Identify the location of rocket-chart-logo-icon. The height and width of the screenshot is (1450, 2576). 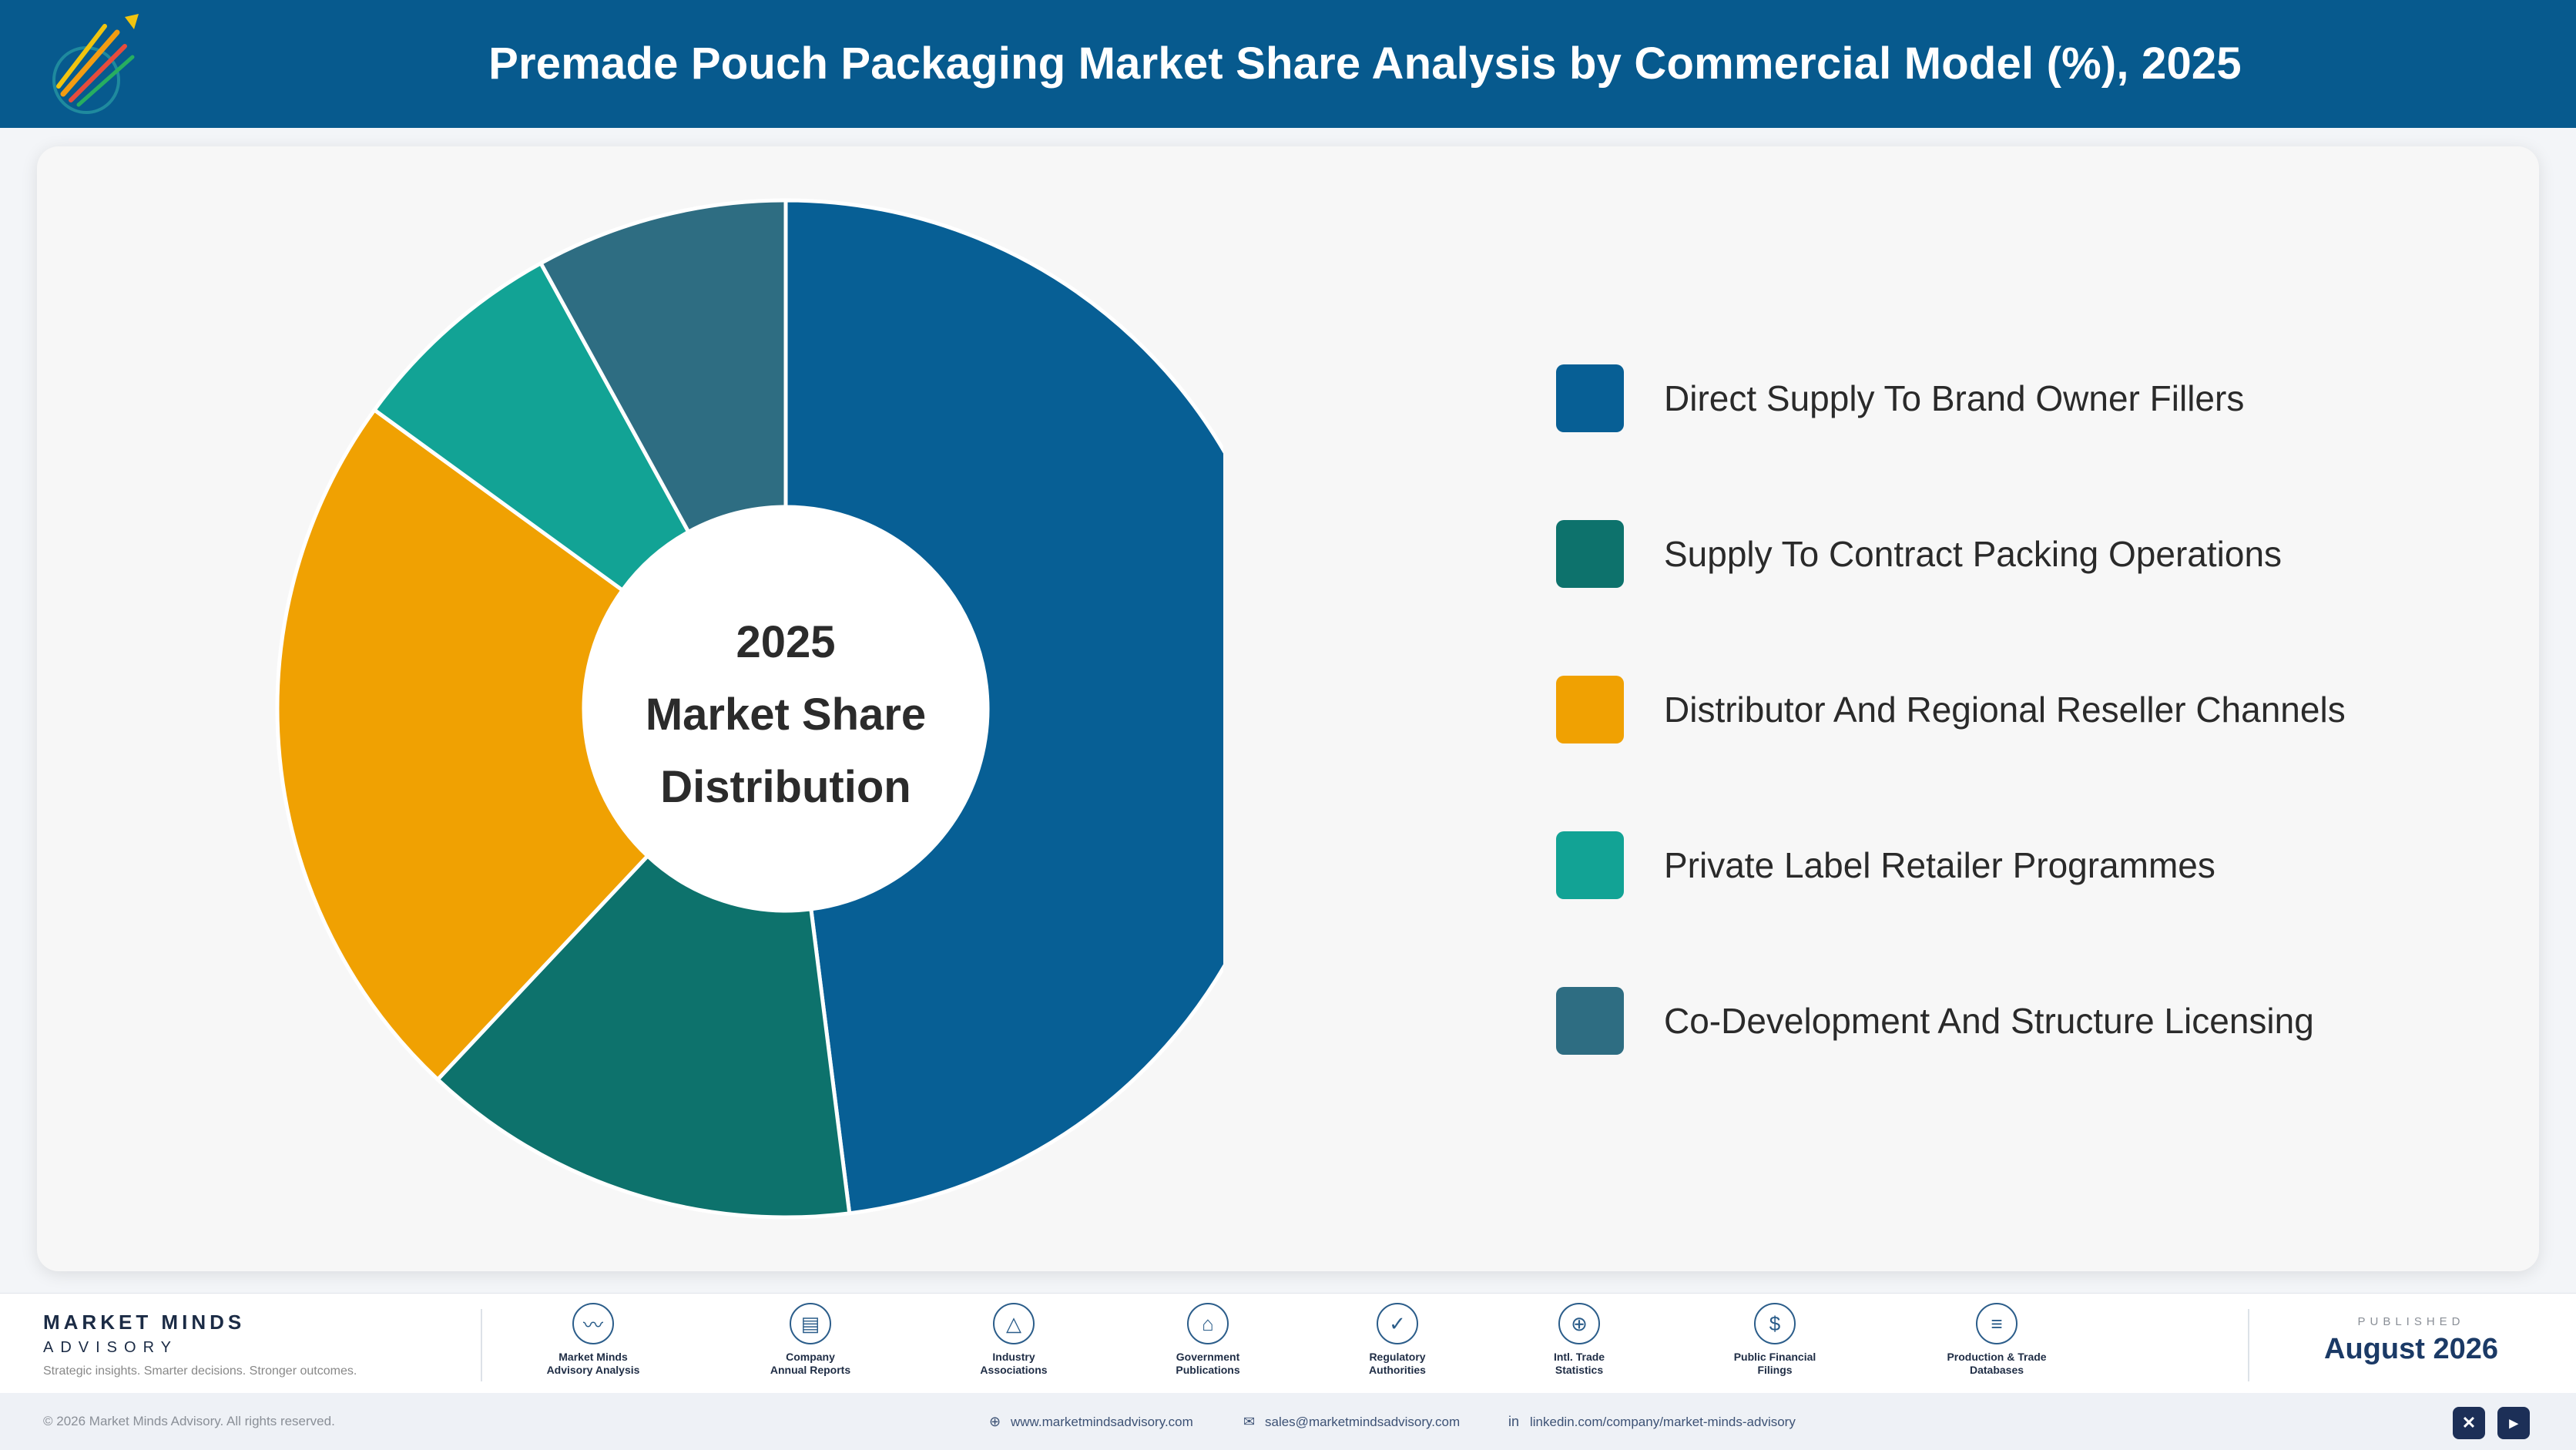
(95, 64).